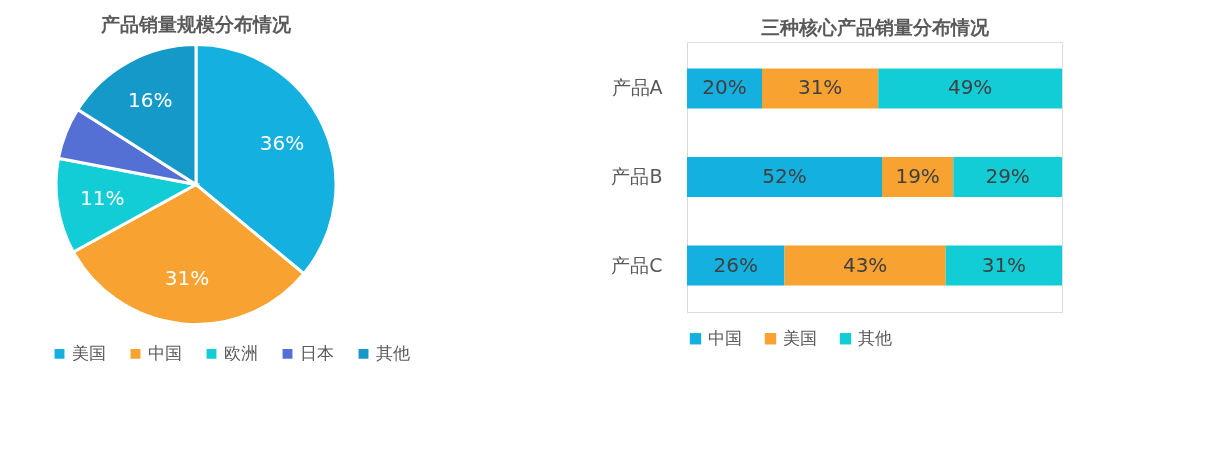  Describe the element at coordinates (724, 87) in the screenshot. I see `data-label: 20%` at that location.